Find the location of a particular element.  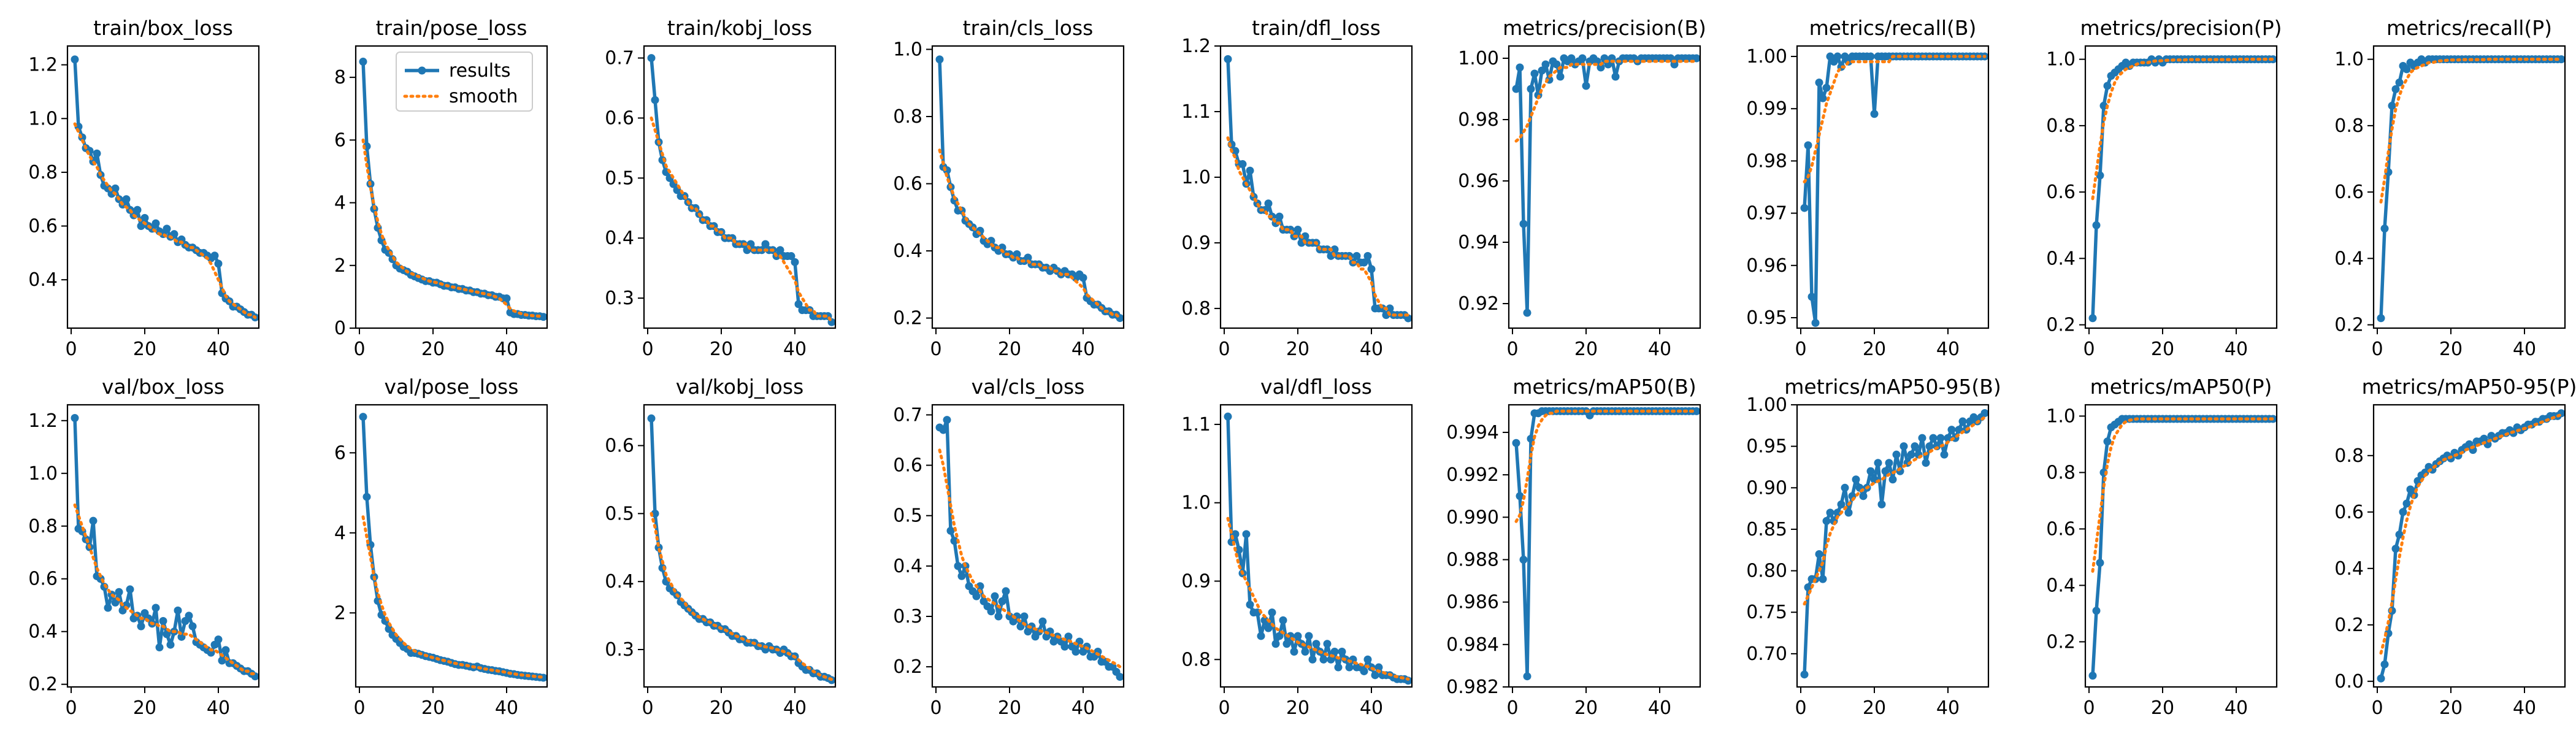

y-tick-label: 0.95 is located at coordinates (1766, 447).